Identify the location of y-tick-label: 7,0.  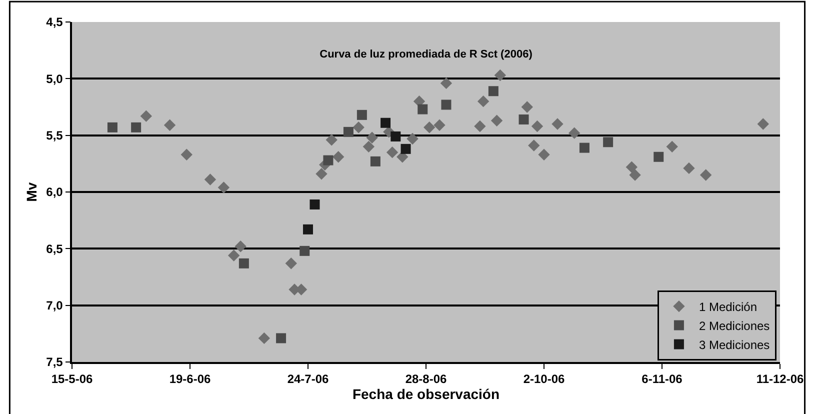
(55, 305).